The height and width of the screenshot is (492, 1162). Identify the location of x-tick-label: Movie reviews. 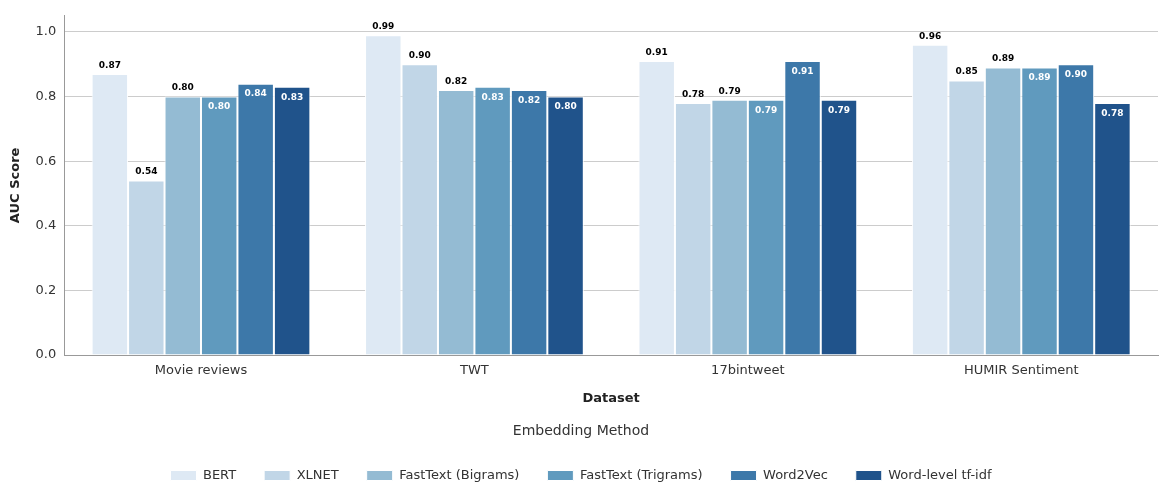
(201, 370).